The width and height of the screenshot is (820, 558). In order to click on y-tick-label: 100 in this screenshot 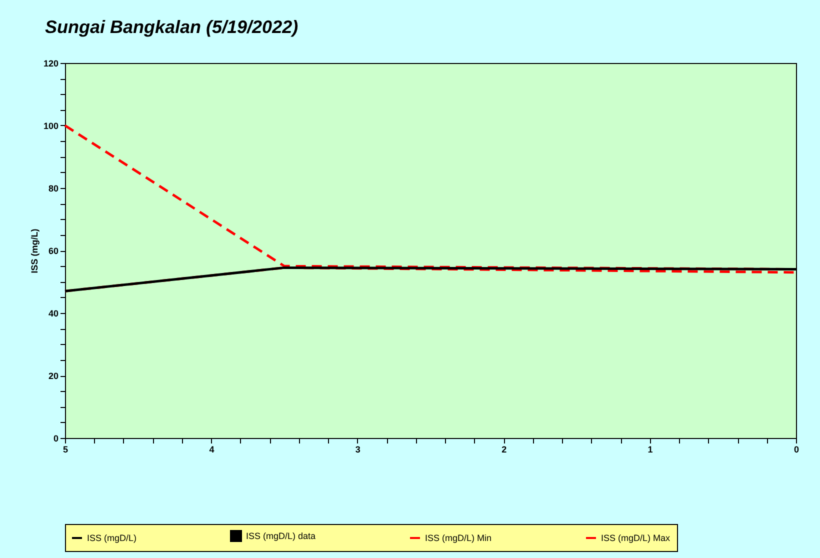, I will do `click(50, 126)`.